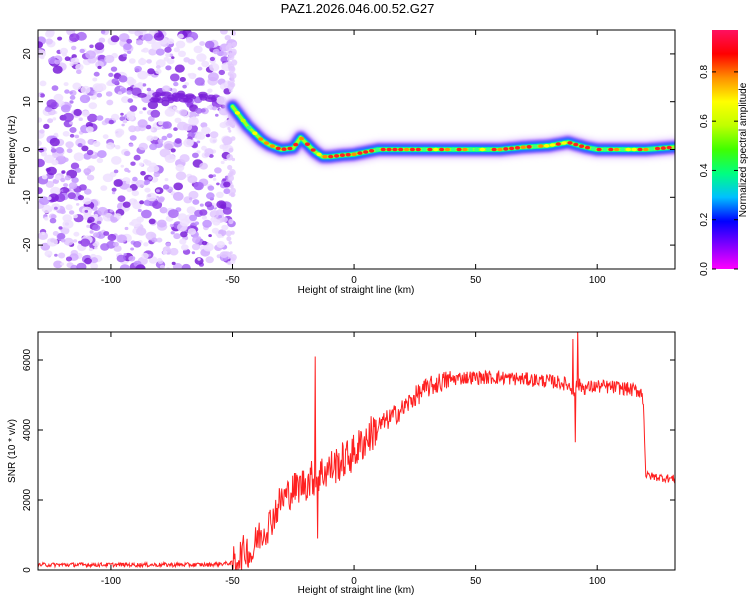 Image resolution: width=750 pixels, height=600 pixels. What do you see at coordinates (111, 280) in the screenshot?
I see `x-tick-label: -100` at bounding box center [111, 280].